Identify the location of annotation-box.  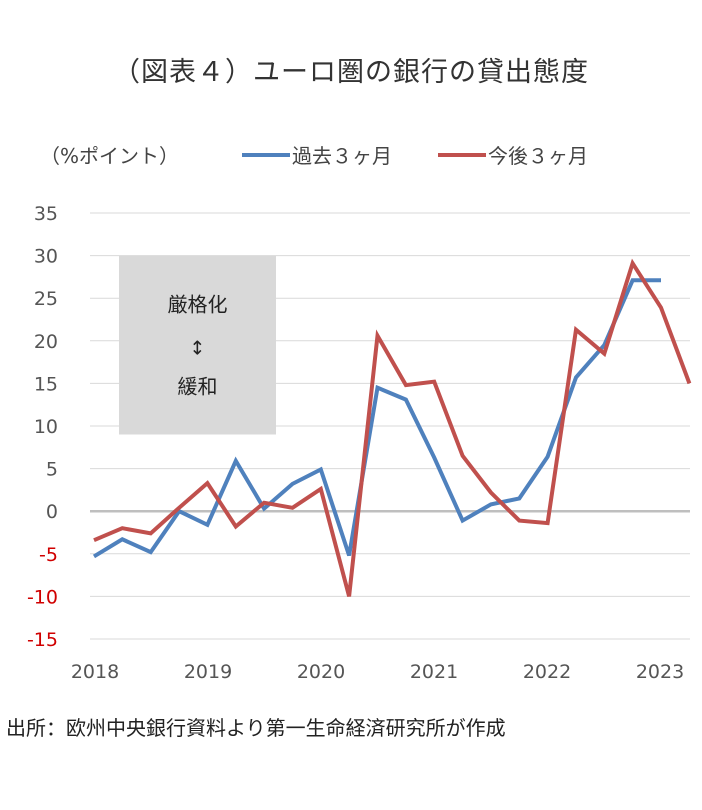
(197, 345).